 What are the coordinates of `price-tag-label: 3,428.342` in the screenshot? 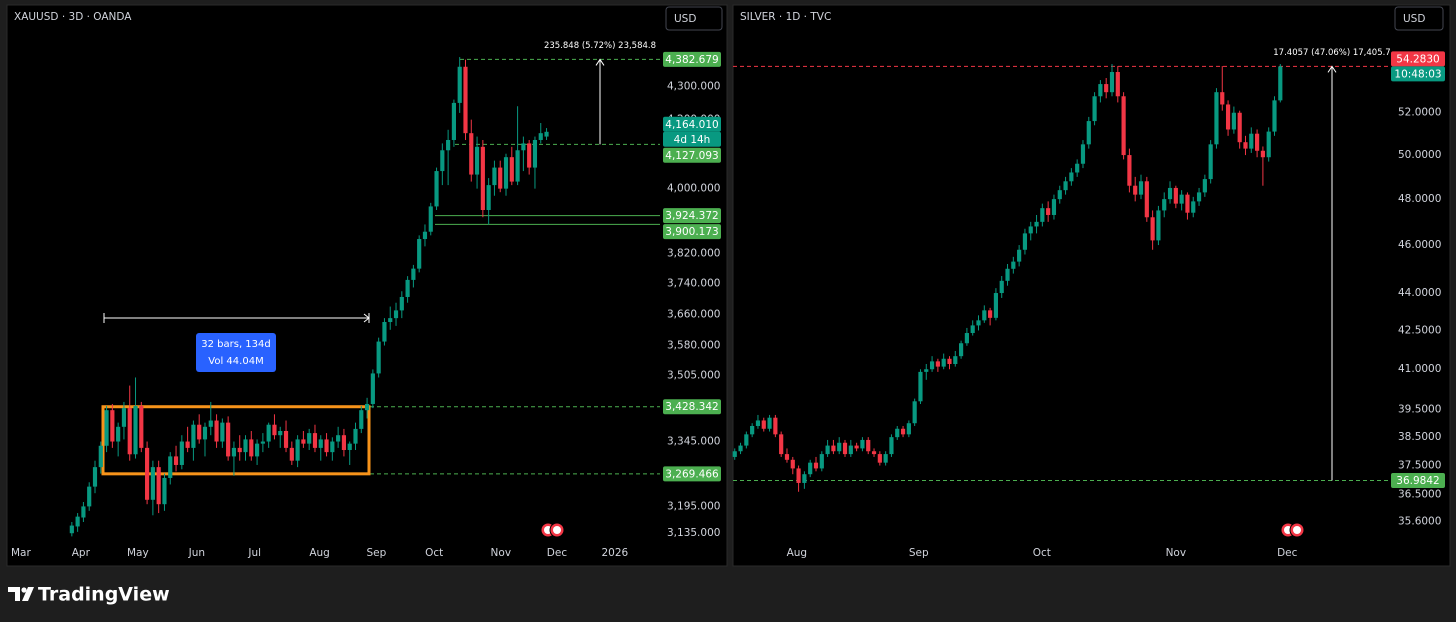 It's located at (691, 407).